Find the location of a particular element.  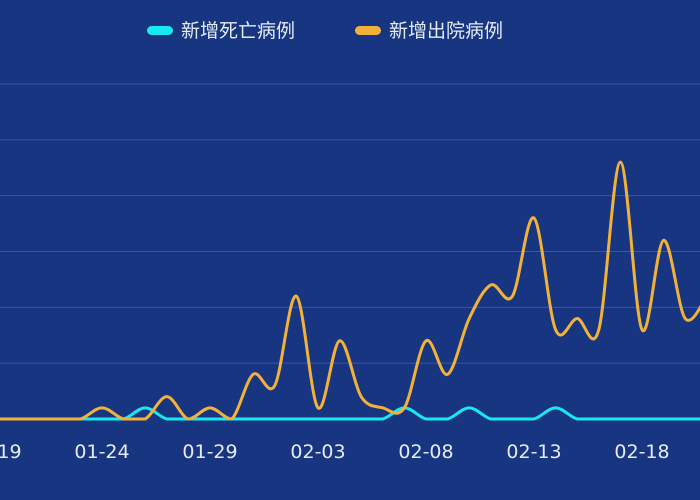

legend-item-discharged: 新增出院病例 is located at coordinates (429, 31).